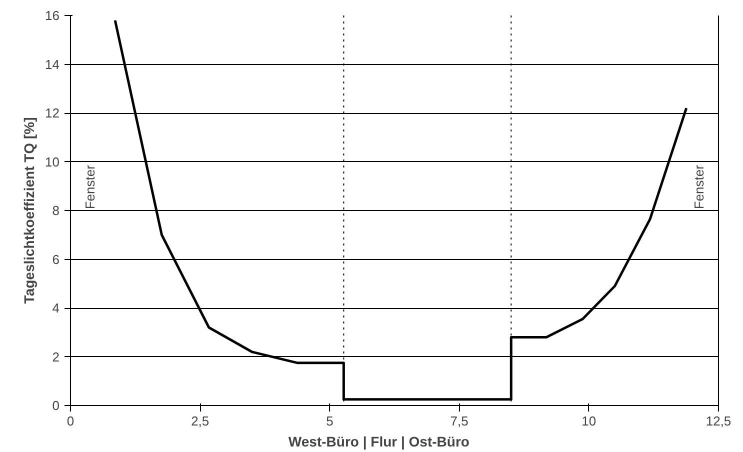  I want to click on x-tick-label: 2,5, so click(200, 421).